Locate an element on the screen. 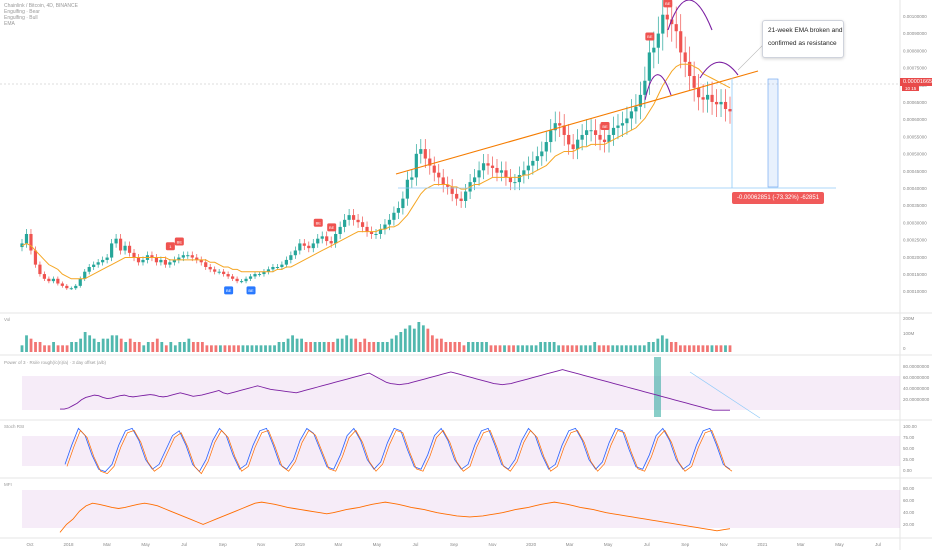 This screenshot has height=550, width=932. time-tick-label: Mar is located at coordinates (338, 544).